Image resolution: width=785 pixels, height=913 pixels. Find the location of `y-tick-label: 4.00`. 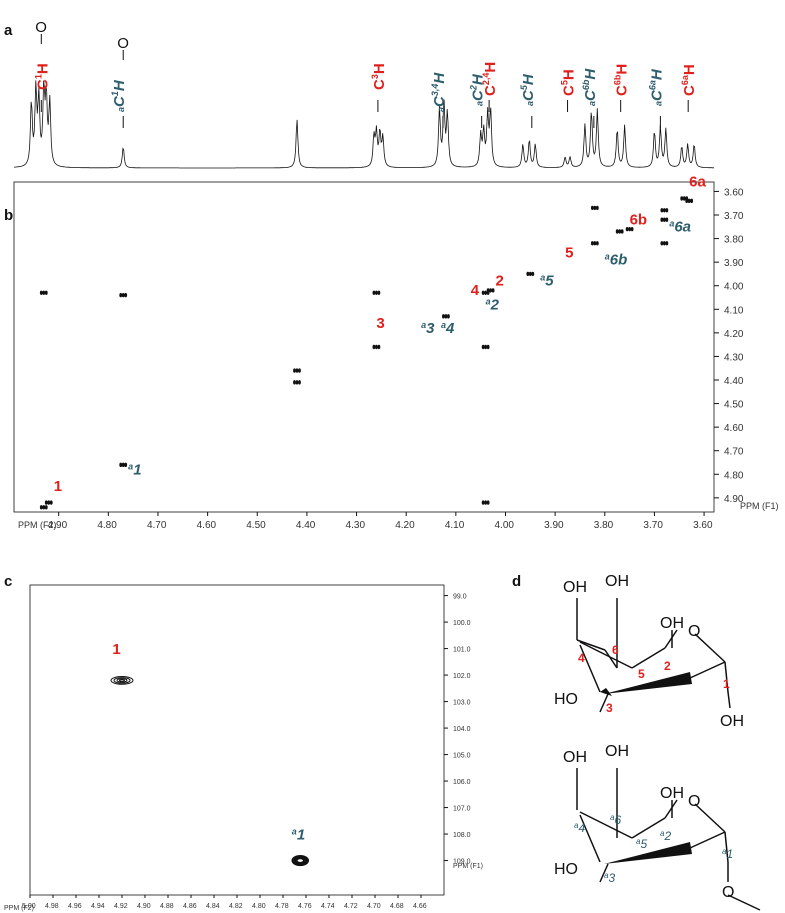

y-tick-label: 4.00 is located at coordinates (734, 287).